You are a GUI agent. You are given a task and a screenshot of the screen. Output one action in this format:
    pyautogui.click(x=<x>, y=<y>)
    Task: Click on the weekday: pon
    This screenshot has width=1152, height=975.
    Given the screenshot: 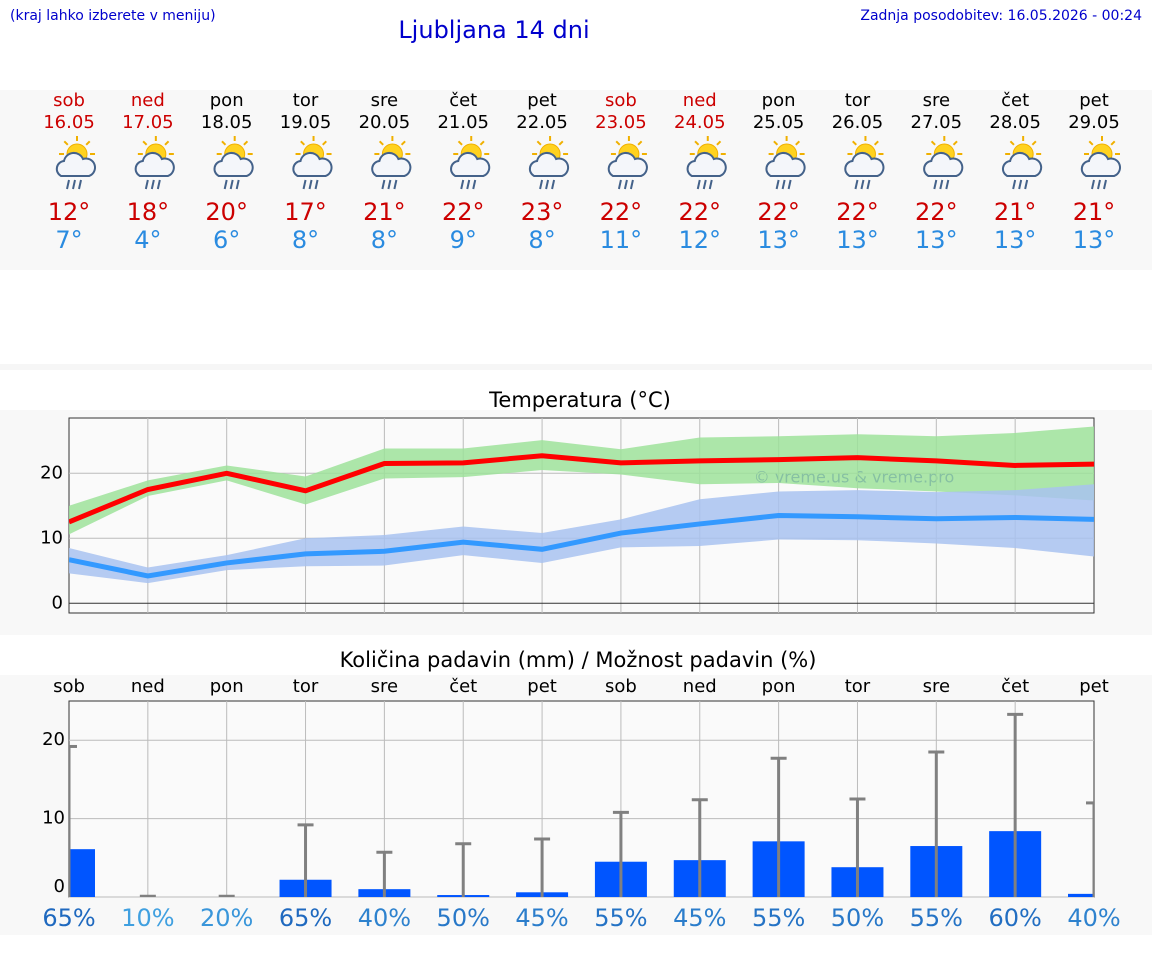 What is the action you would take?
    pyautogui.click(x=779, y=100)
    